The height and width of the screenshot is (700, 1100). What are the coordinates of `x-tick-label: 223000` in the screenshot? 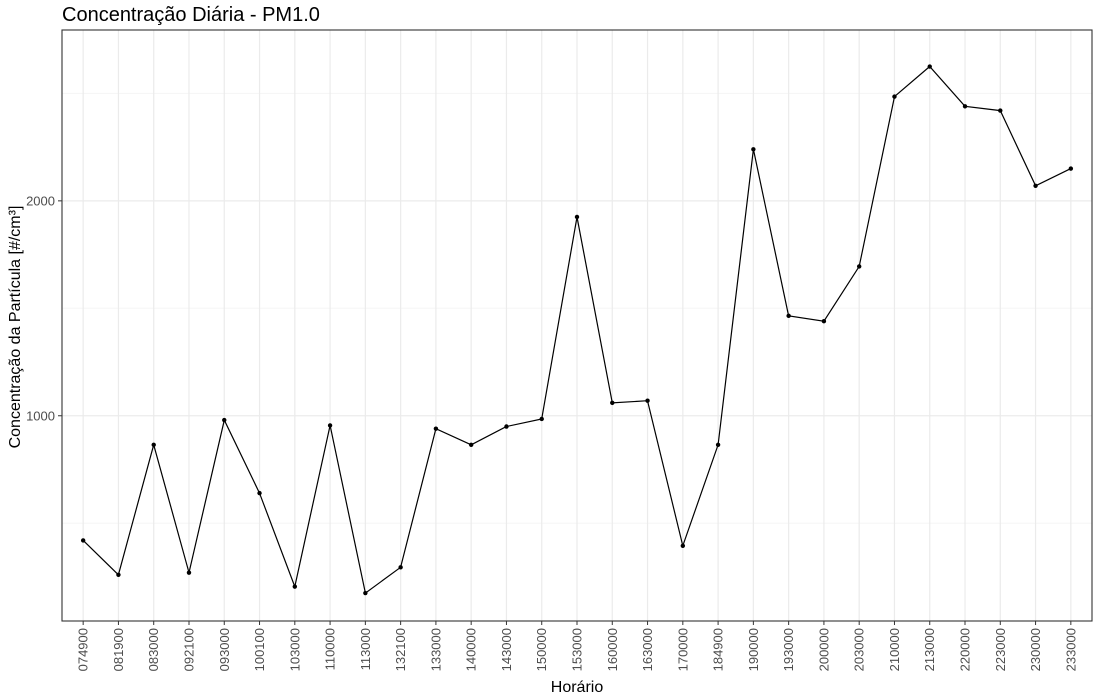 It's located at (1000, 649).